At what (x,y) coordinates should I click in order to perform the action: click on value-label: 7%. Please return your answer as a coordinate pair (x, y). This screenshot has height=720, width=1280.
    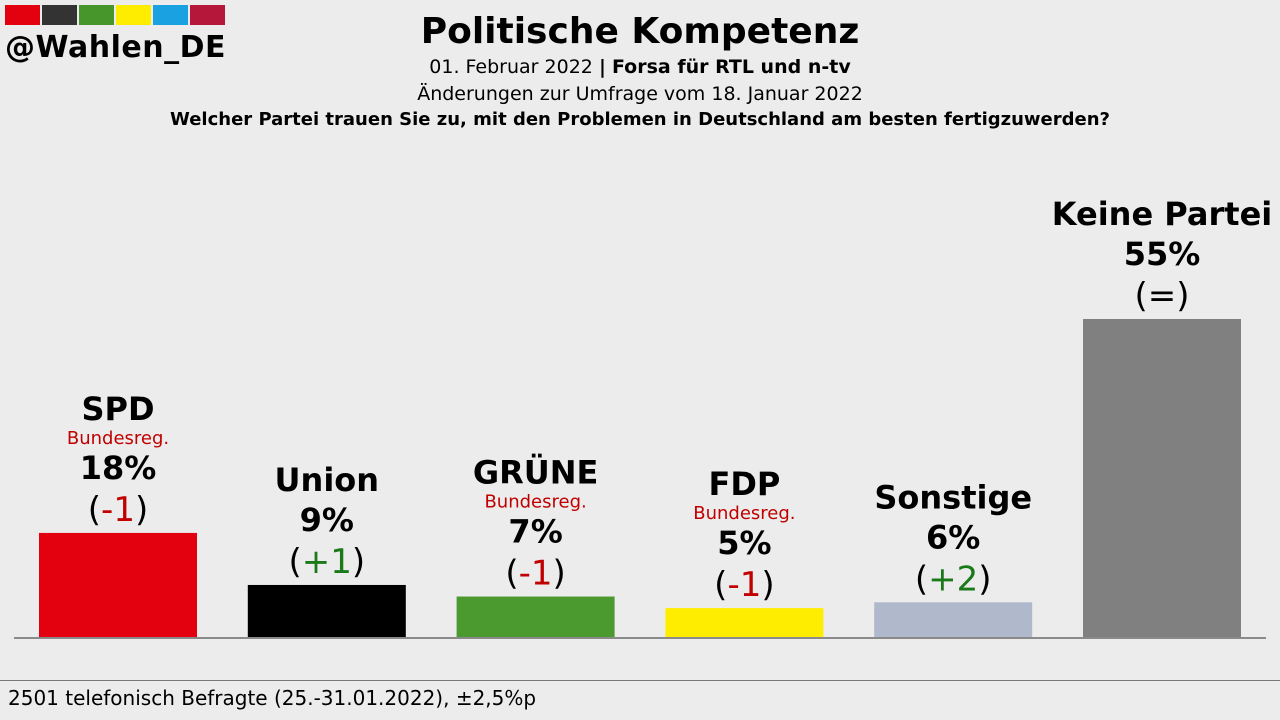
    Looking at the image, I should click on (535, 532).